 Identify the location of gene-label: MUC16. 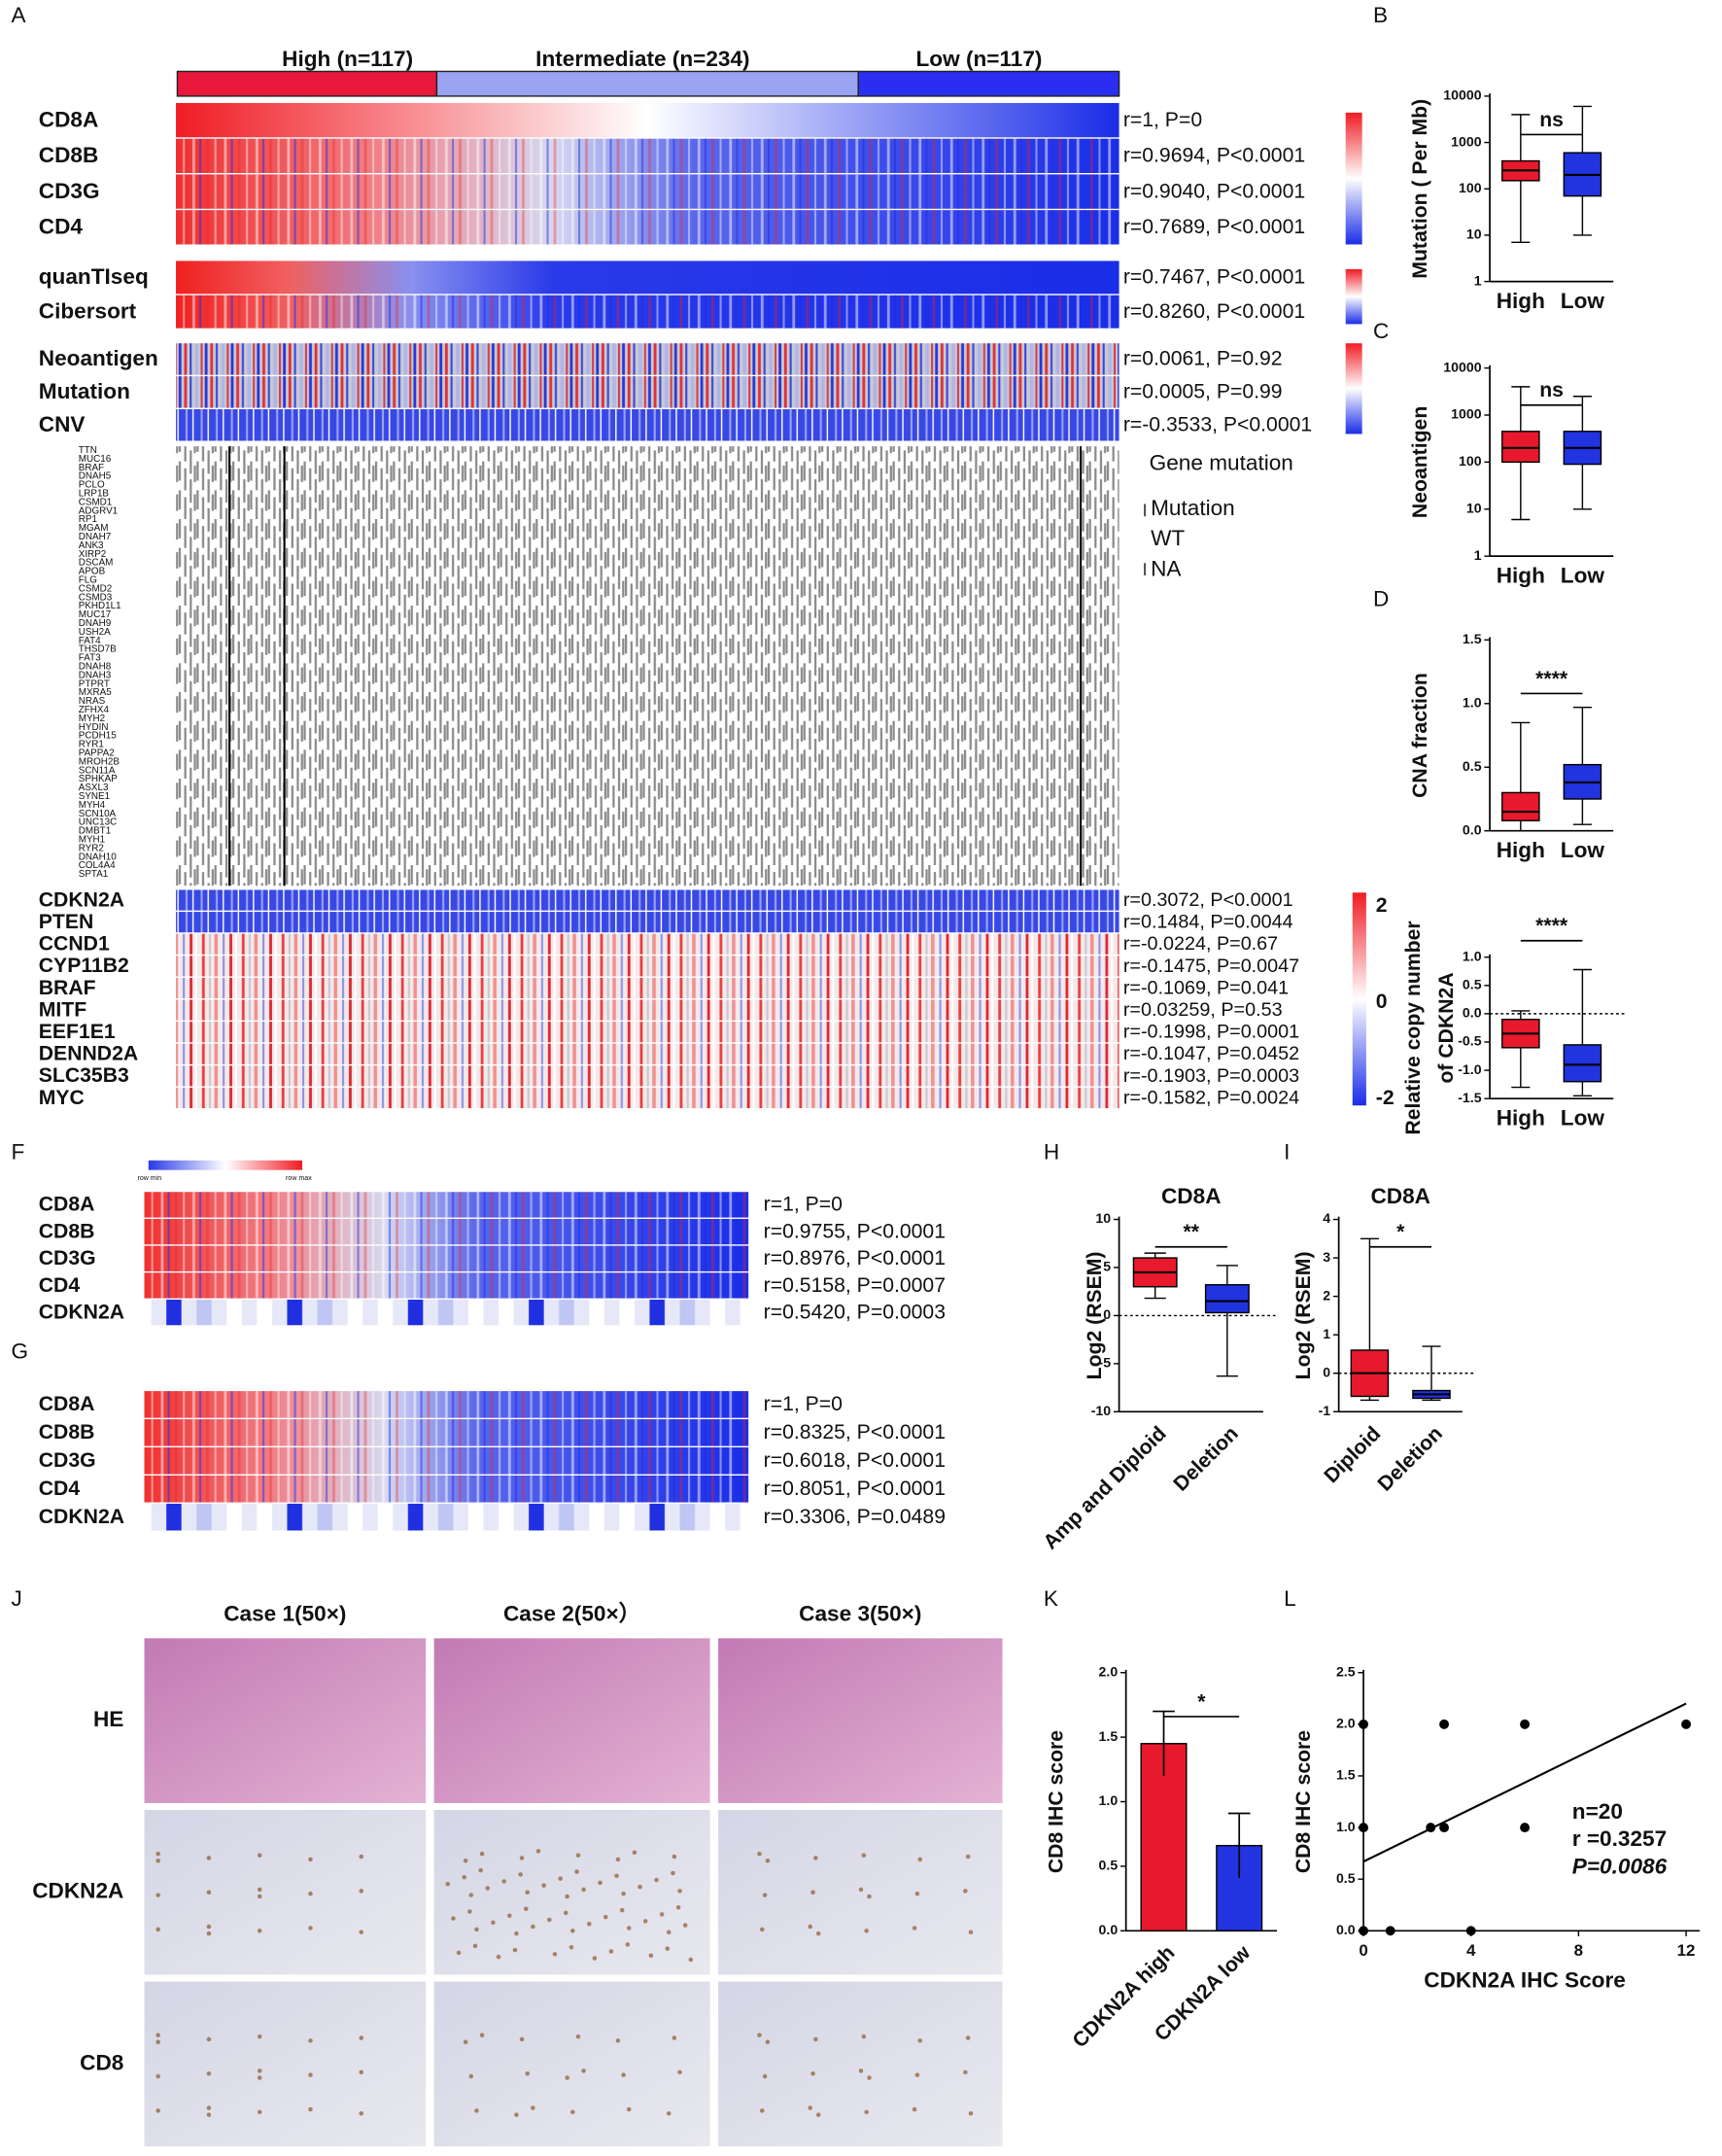
(95, 459).